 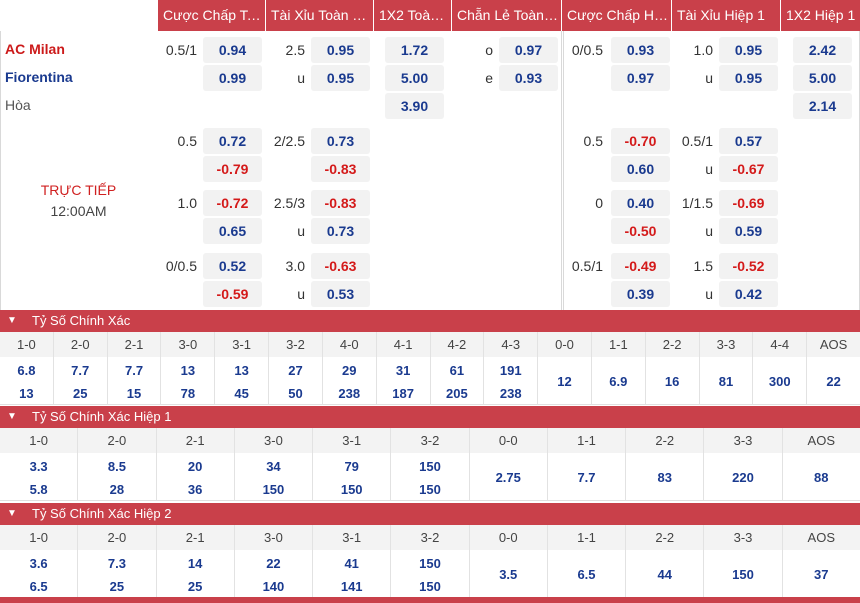 I want to click on score-odds-value: 20, so click(x=195, y=466).